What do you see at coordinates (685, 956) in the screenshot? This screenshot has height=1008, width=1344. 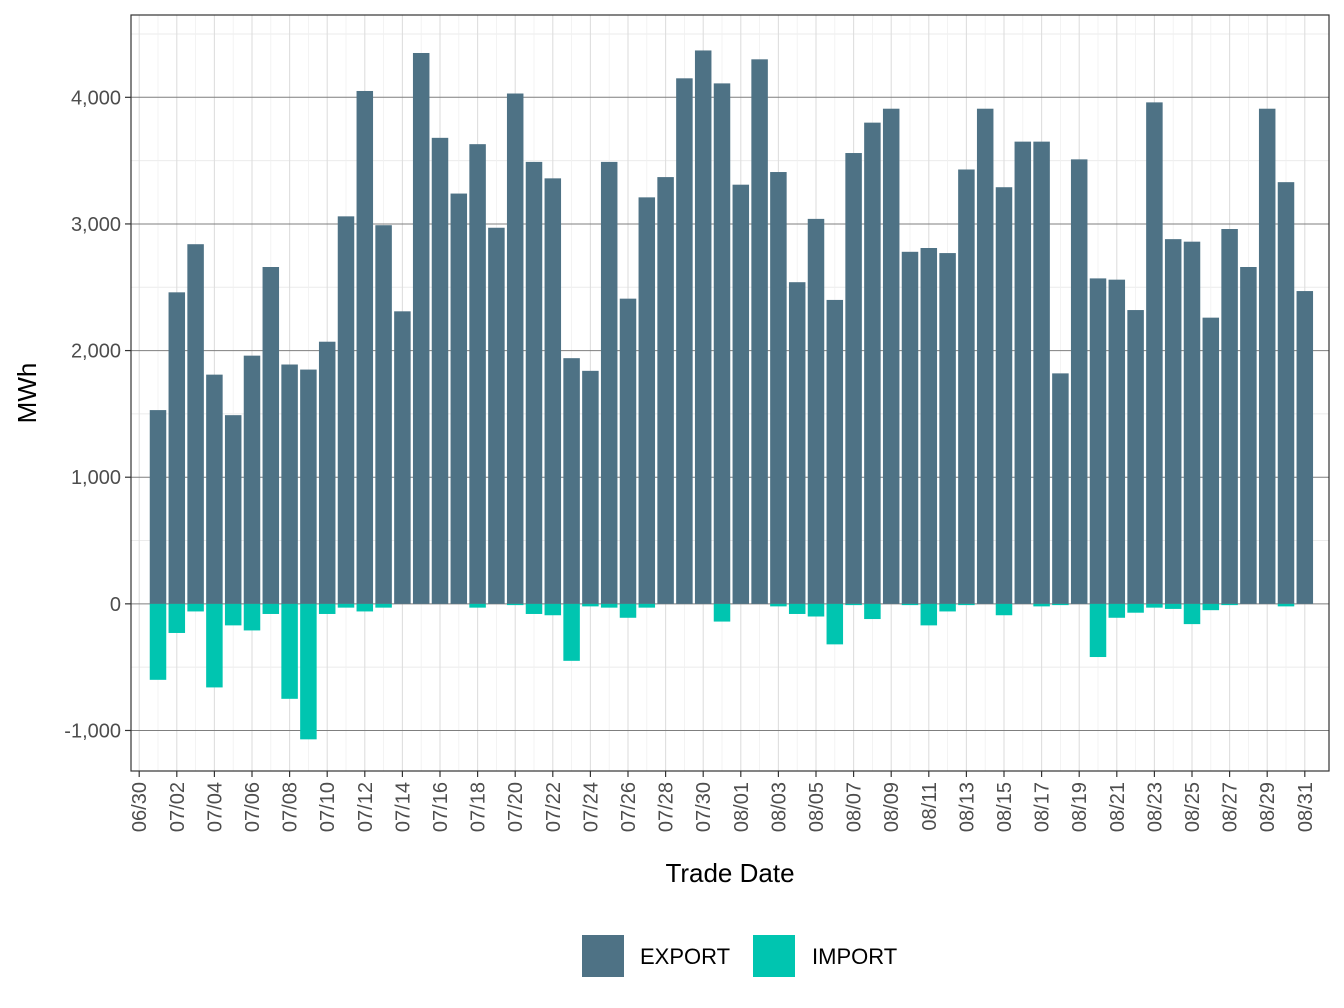 I see `legend-label-export: EXPORT` at bounding box center [685, 956].